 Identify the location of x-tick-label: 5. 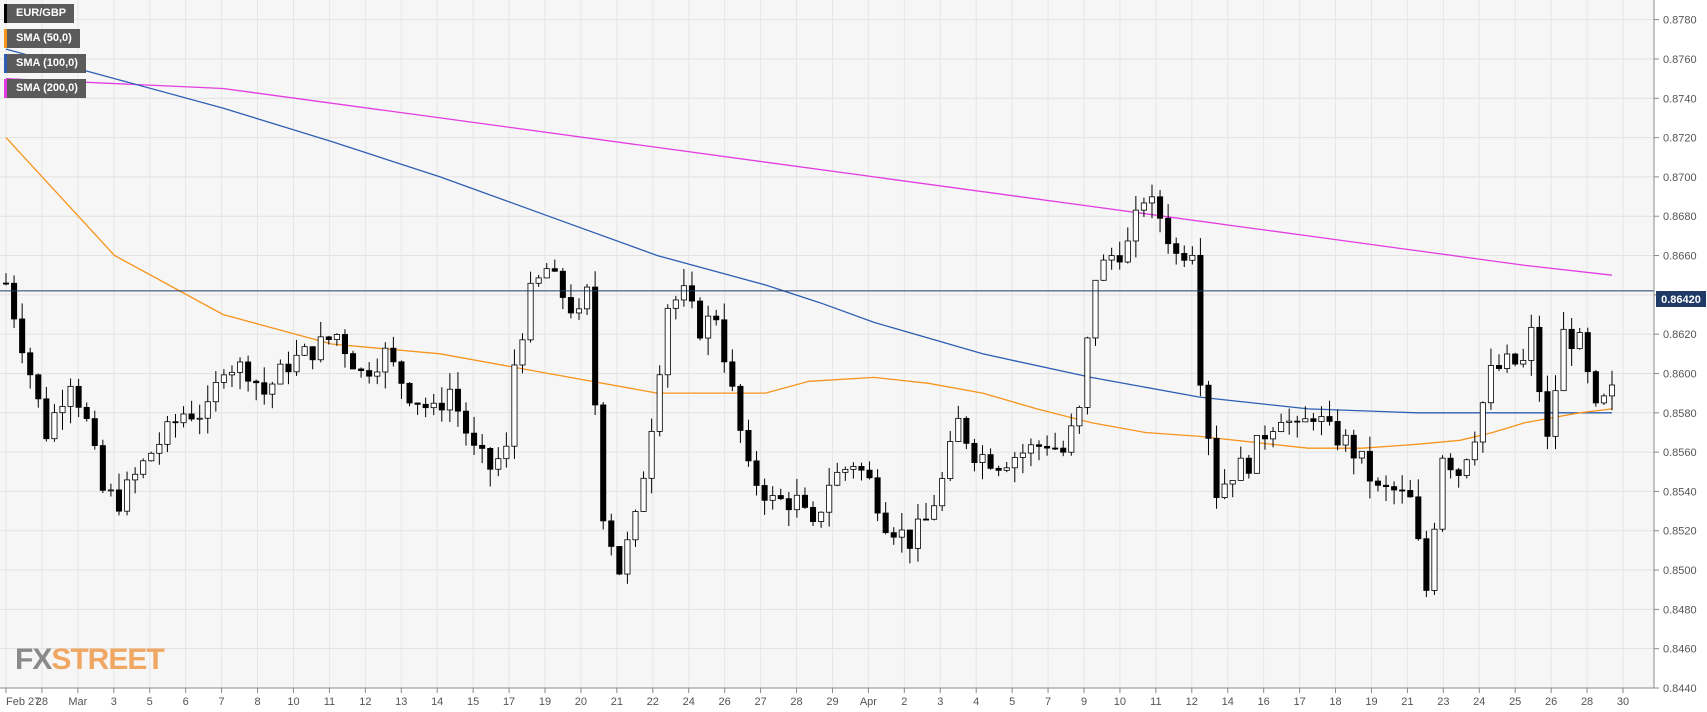
(150, 702).